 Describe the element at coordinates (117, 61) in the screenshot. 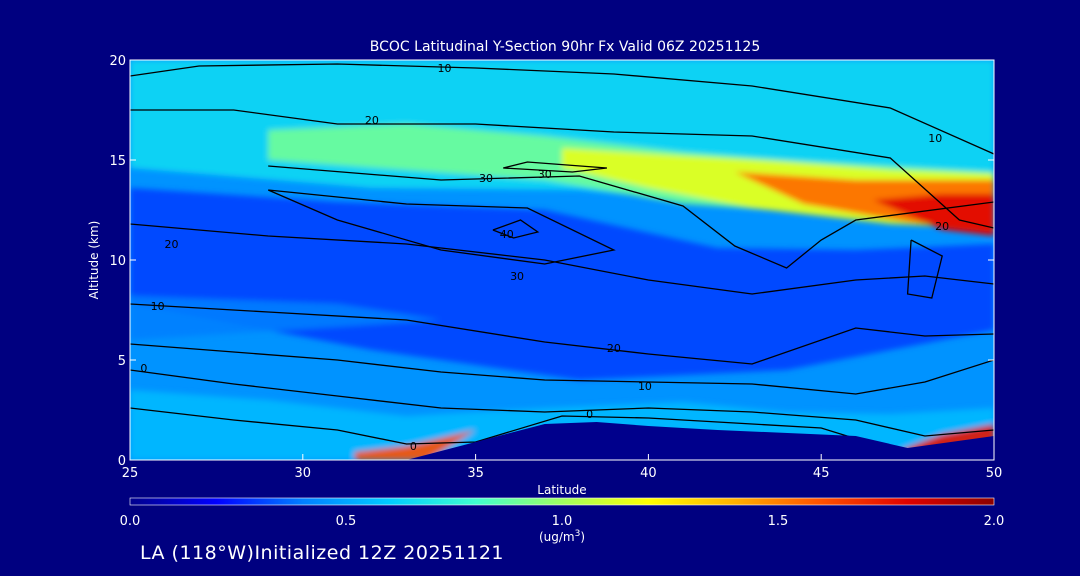

I see `y-tick-label: 20` at that location.